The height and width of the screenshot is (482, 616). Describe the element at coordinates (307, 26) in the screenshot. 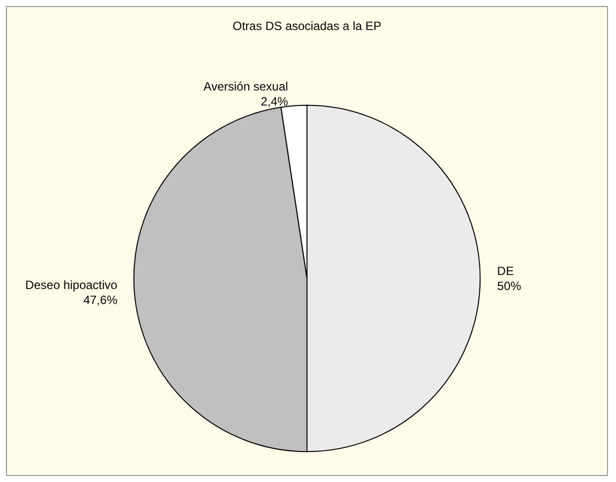

I see `chart-title: Otras DS asociadas a la EP` at that location.